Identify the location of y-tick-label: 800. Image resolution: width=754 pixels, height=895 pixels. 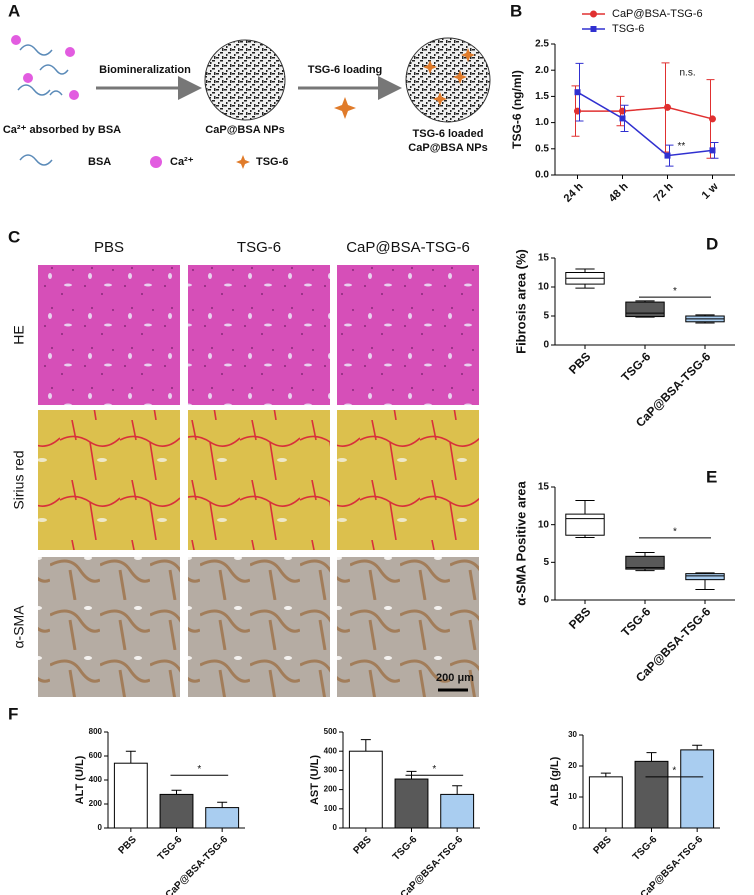
(96, 731).